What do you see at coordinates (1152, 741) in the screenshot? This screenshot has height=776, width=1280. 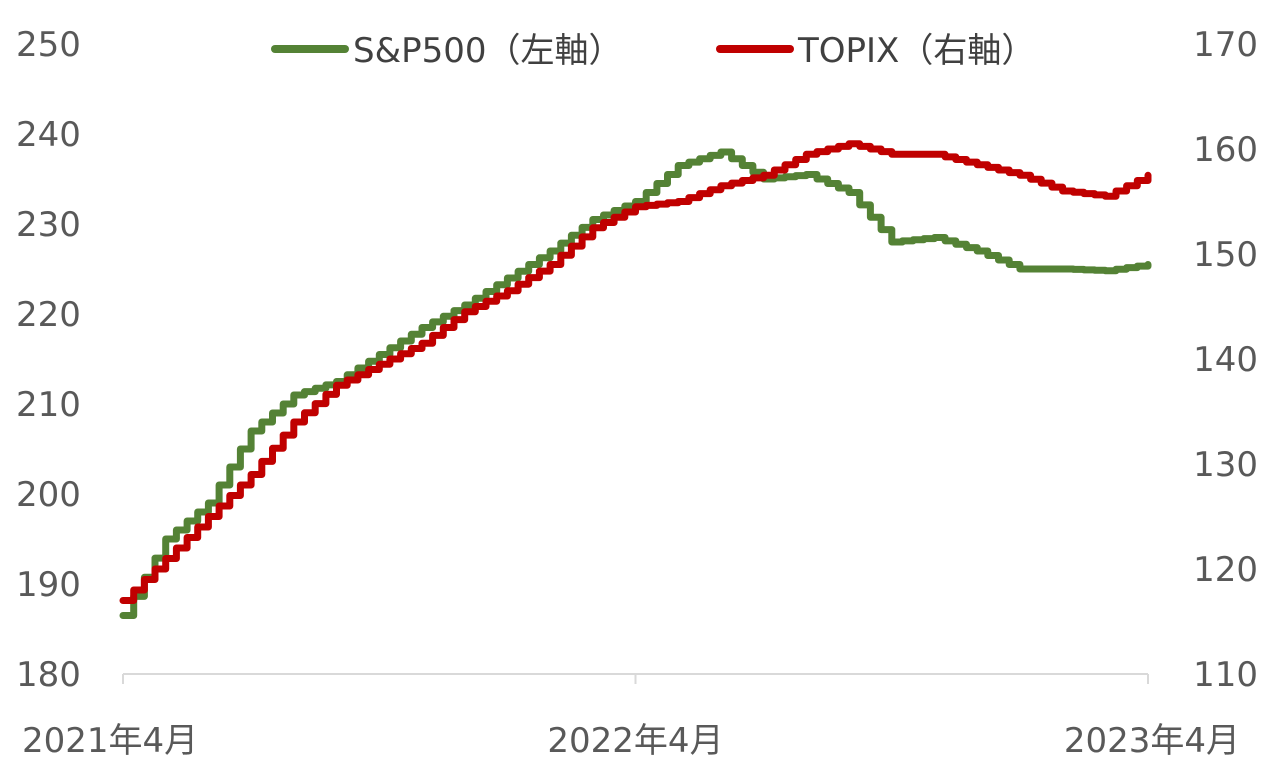 I see `x-tick-label: 2023年4月` at bounding box center [1152, 741].